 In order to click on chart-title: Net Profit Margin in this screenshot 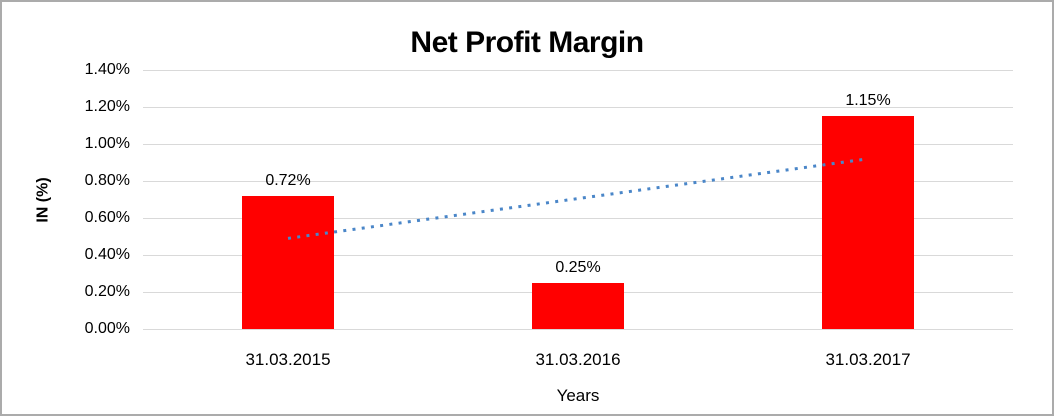, I will do `click(527, 42)`.